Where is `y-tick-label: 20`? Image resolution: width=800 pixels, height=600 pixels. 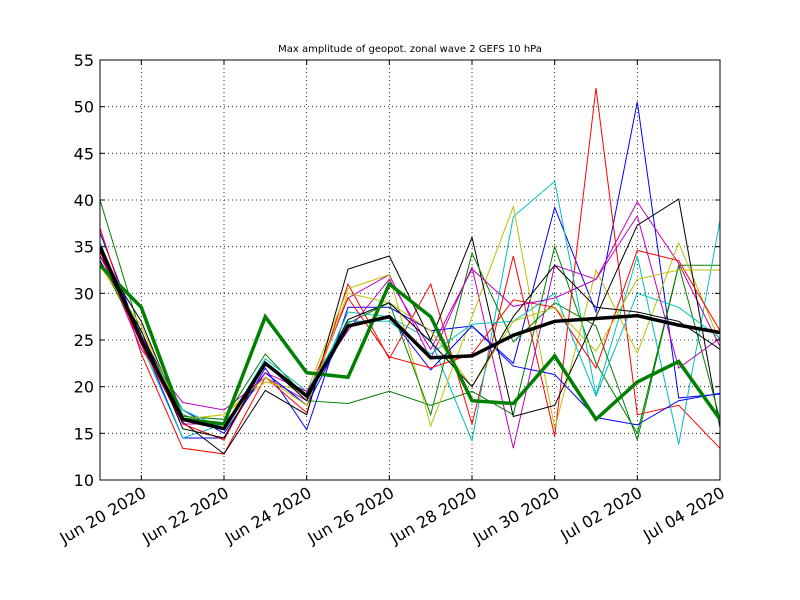
y-tick-label: 20 is located at coordinates (84, 387).